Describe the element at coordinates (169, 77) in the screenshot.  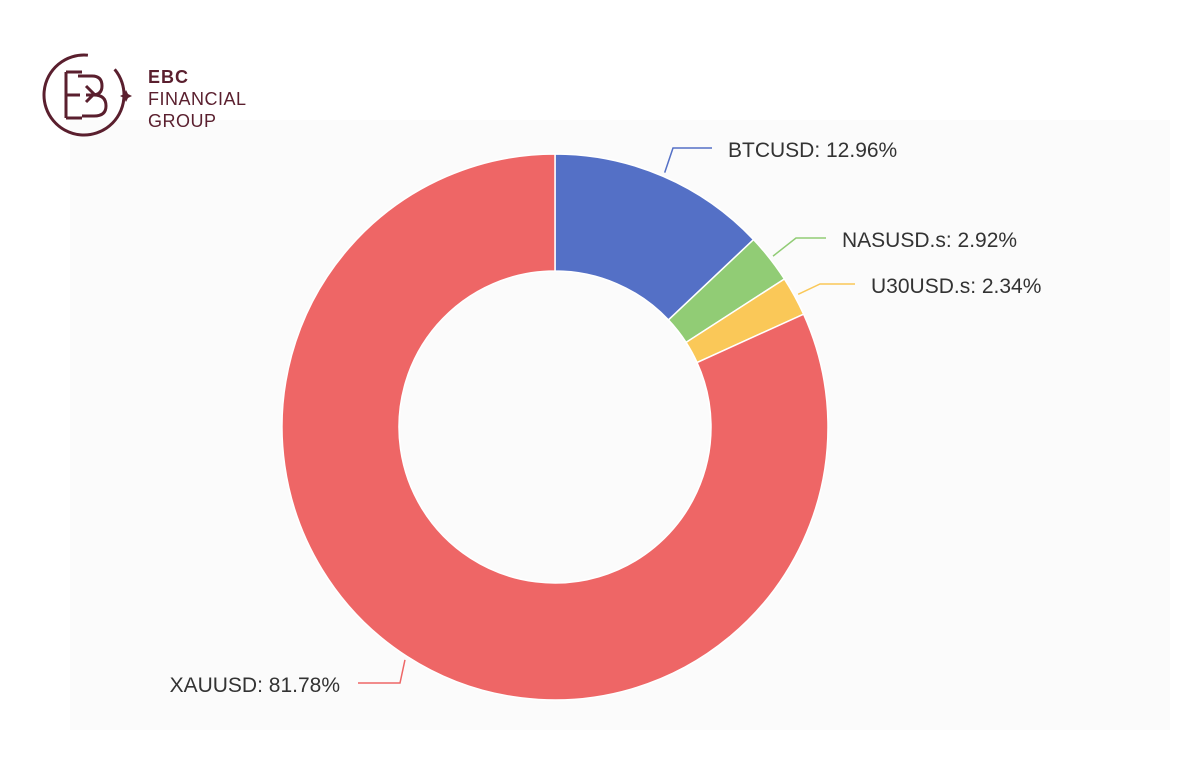
I see `brand-line-1: EBC` at that location.